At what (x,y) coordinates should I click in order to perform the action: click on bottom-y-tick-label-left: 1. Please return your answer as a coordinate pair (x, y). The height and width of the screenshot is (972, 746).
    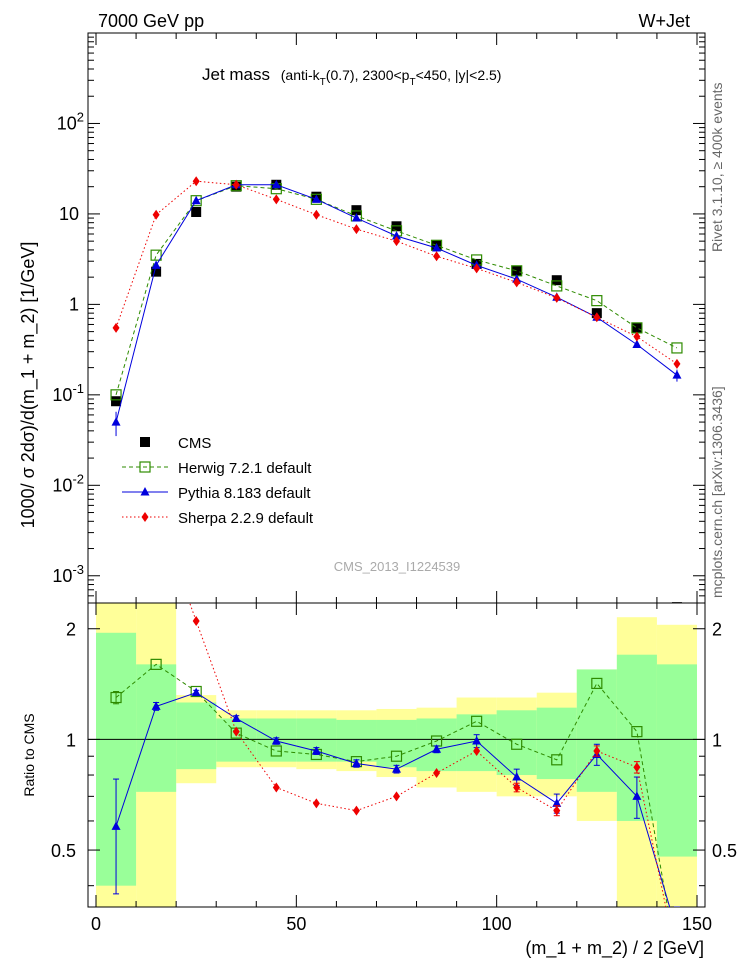
    Looking at the image, I should click on (71, 740).